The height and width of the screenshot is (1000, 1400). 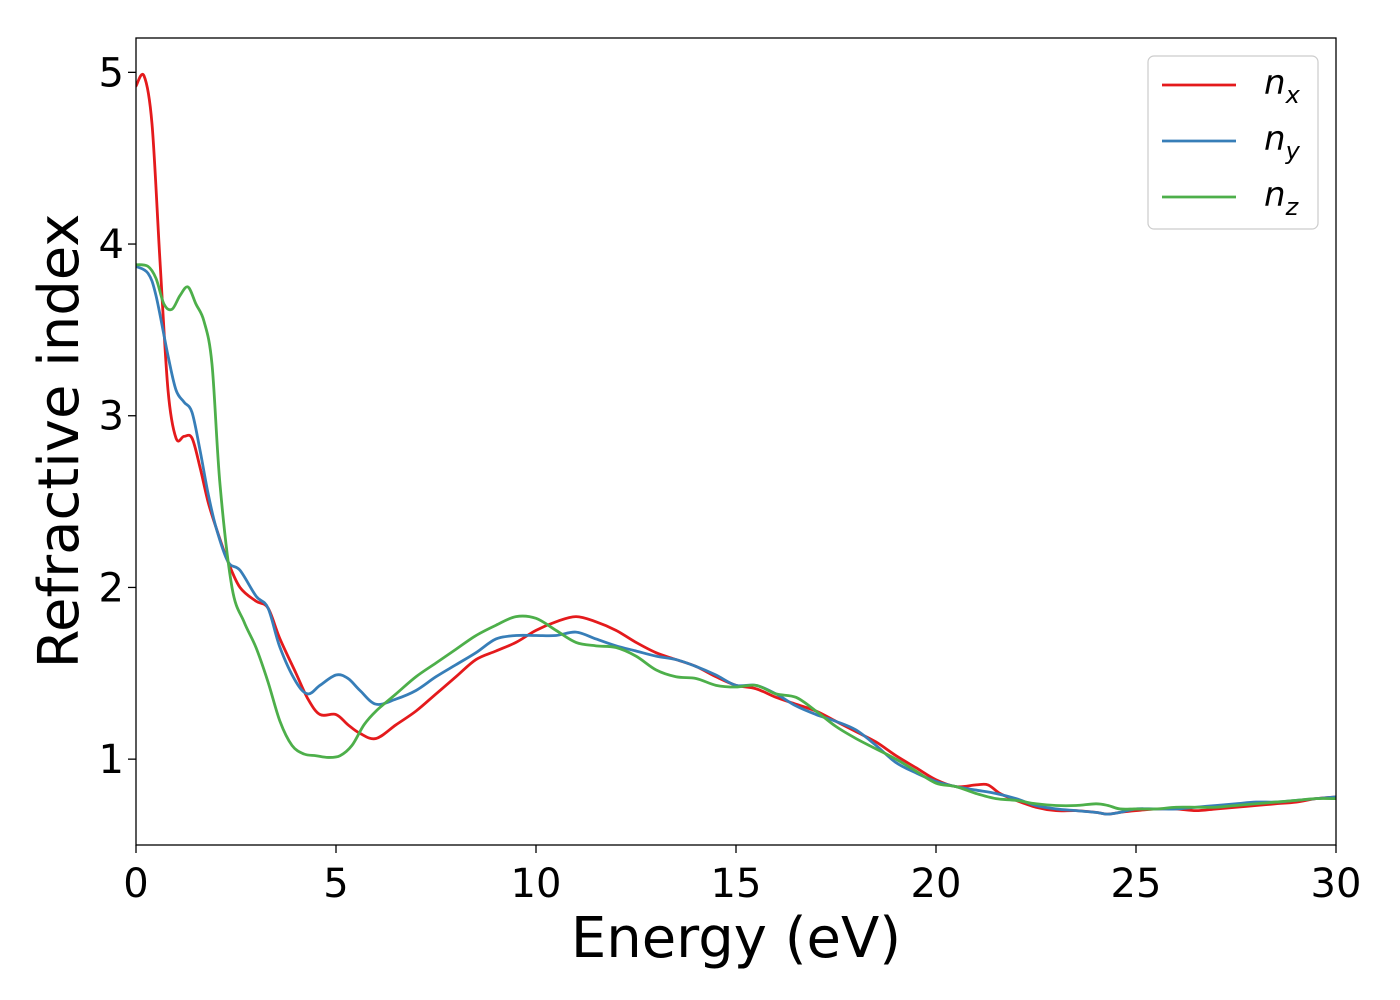 What do you see at coordinates (111, 73) in the screenshot?
I see `y-tick-label: 5` at bounding box center [111, 73].